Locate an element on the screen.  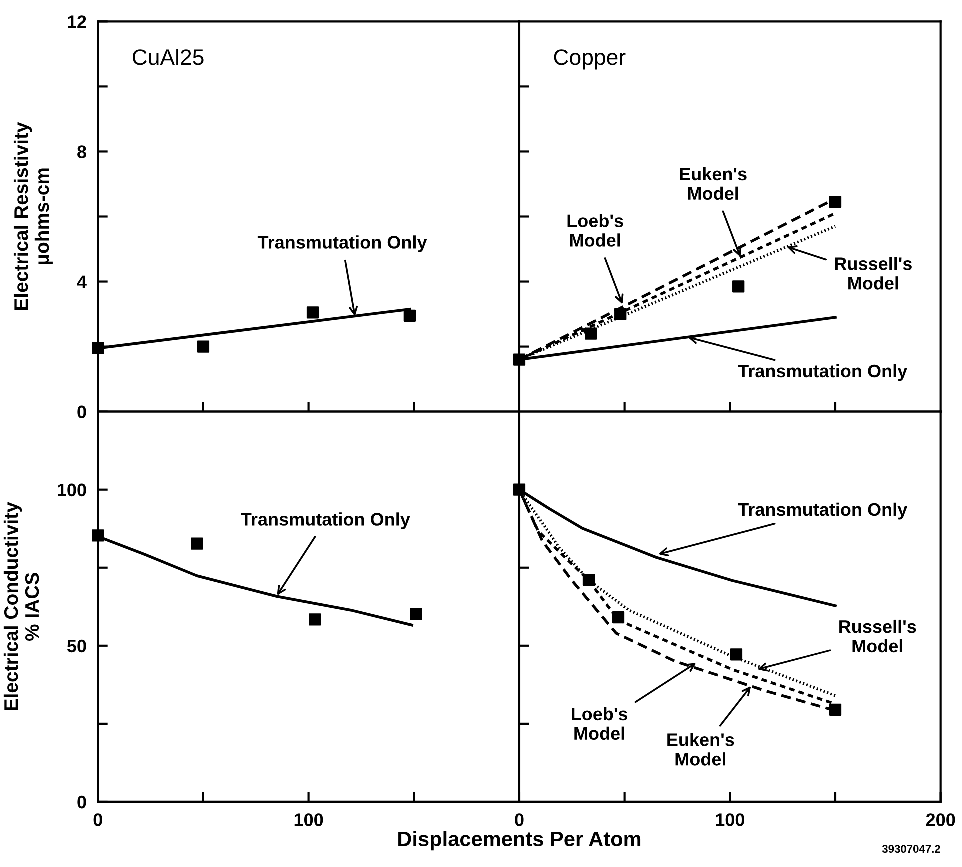
text: CuAl25 is located at coordinates (168, 57).